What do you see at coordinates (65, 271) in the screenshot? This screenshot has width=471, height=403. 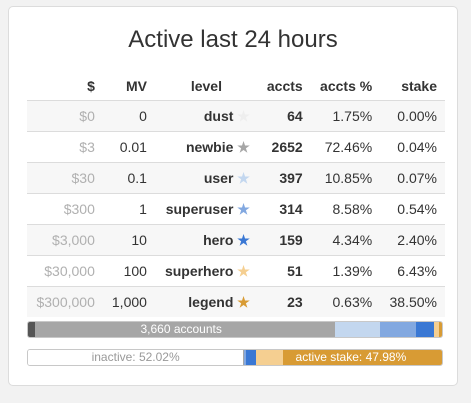 I see `cell-dollar: $30,000` at bounding box center [65, 271].